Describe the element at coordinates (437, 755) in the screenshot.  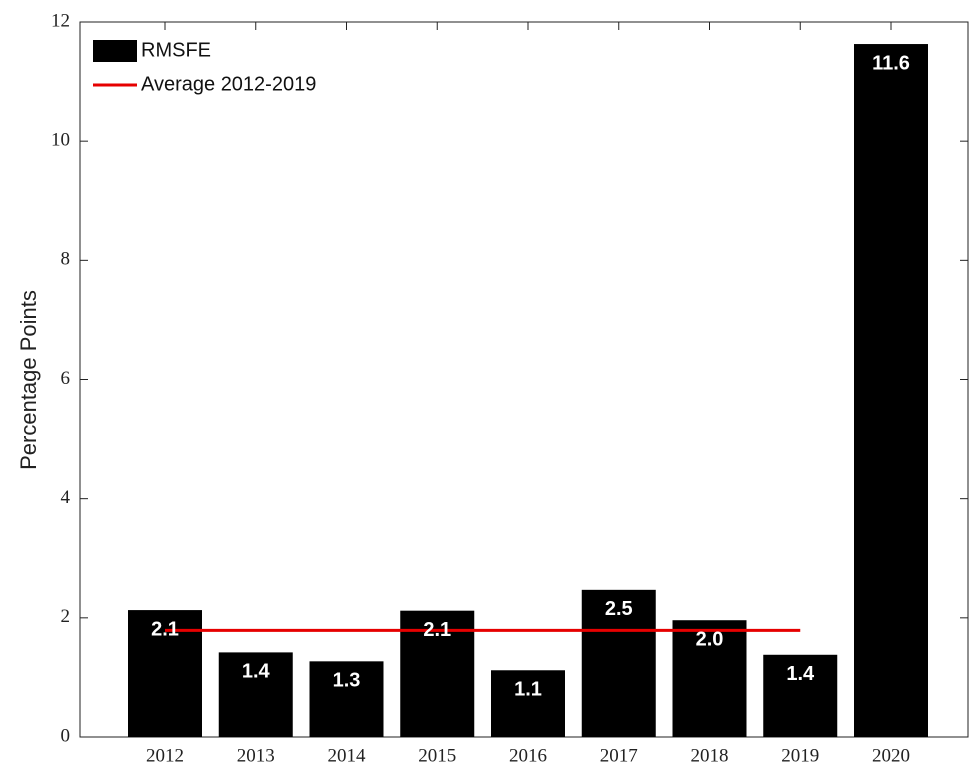
I see `x-tick-label: 2015` at that location.